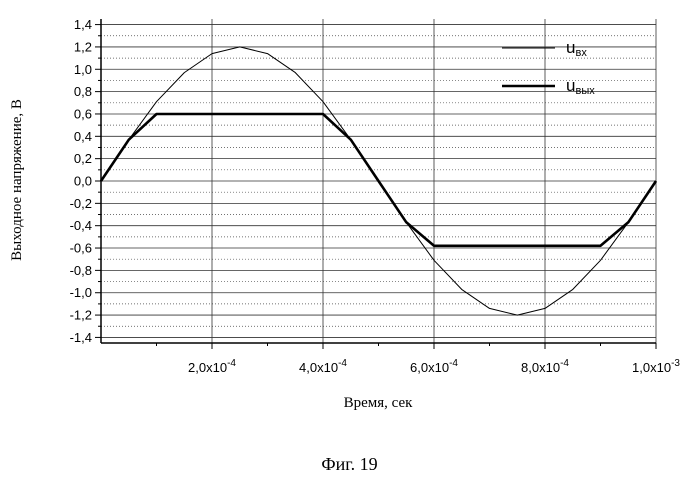 This screenshot has height=478, width=699. What do you see at coordinates (81, 292) in the screenshot?
I see `y-tick-label: -1,0` at bounding box center [81, 292].